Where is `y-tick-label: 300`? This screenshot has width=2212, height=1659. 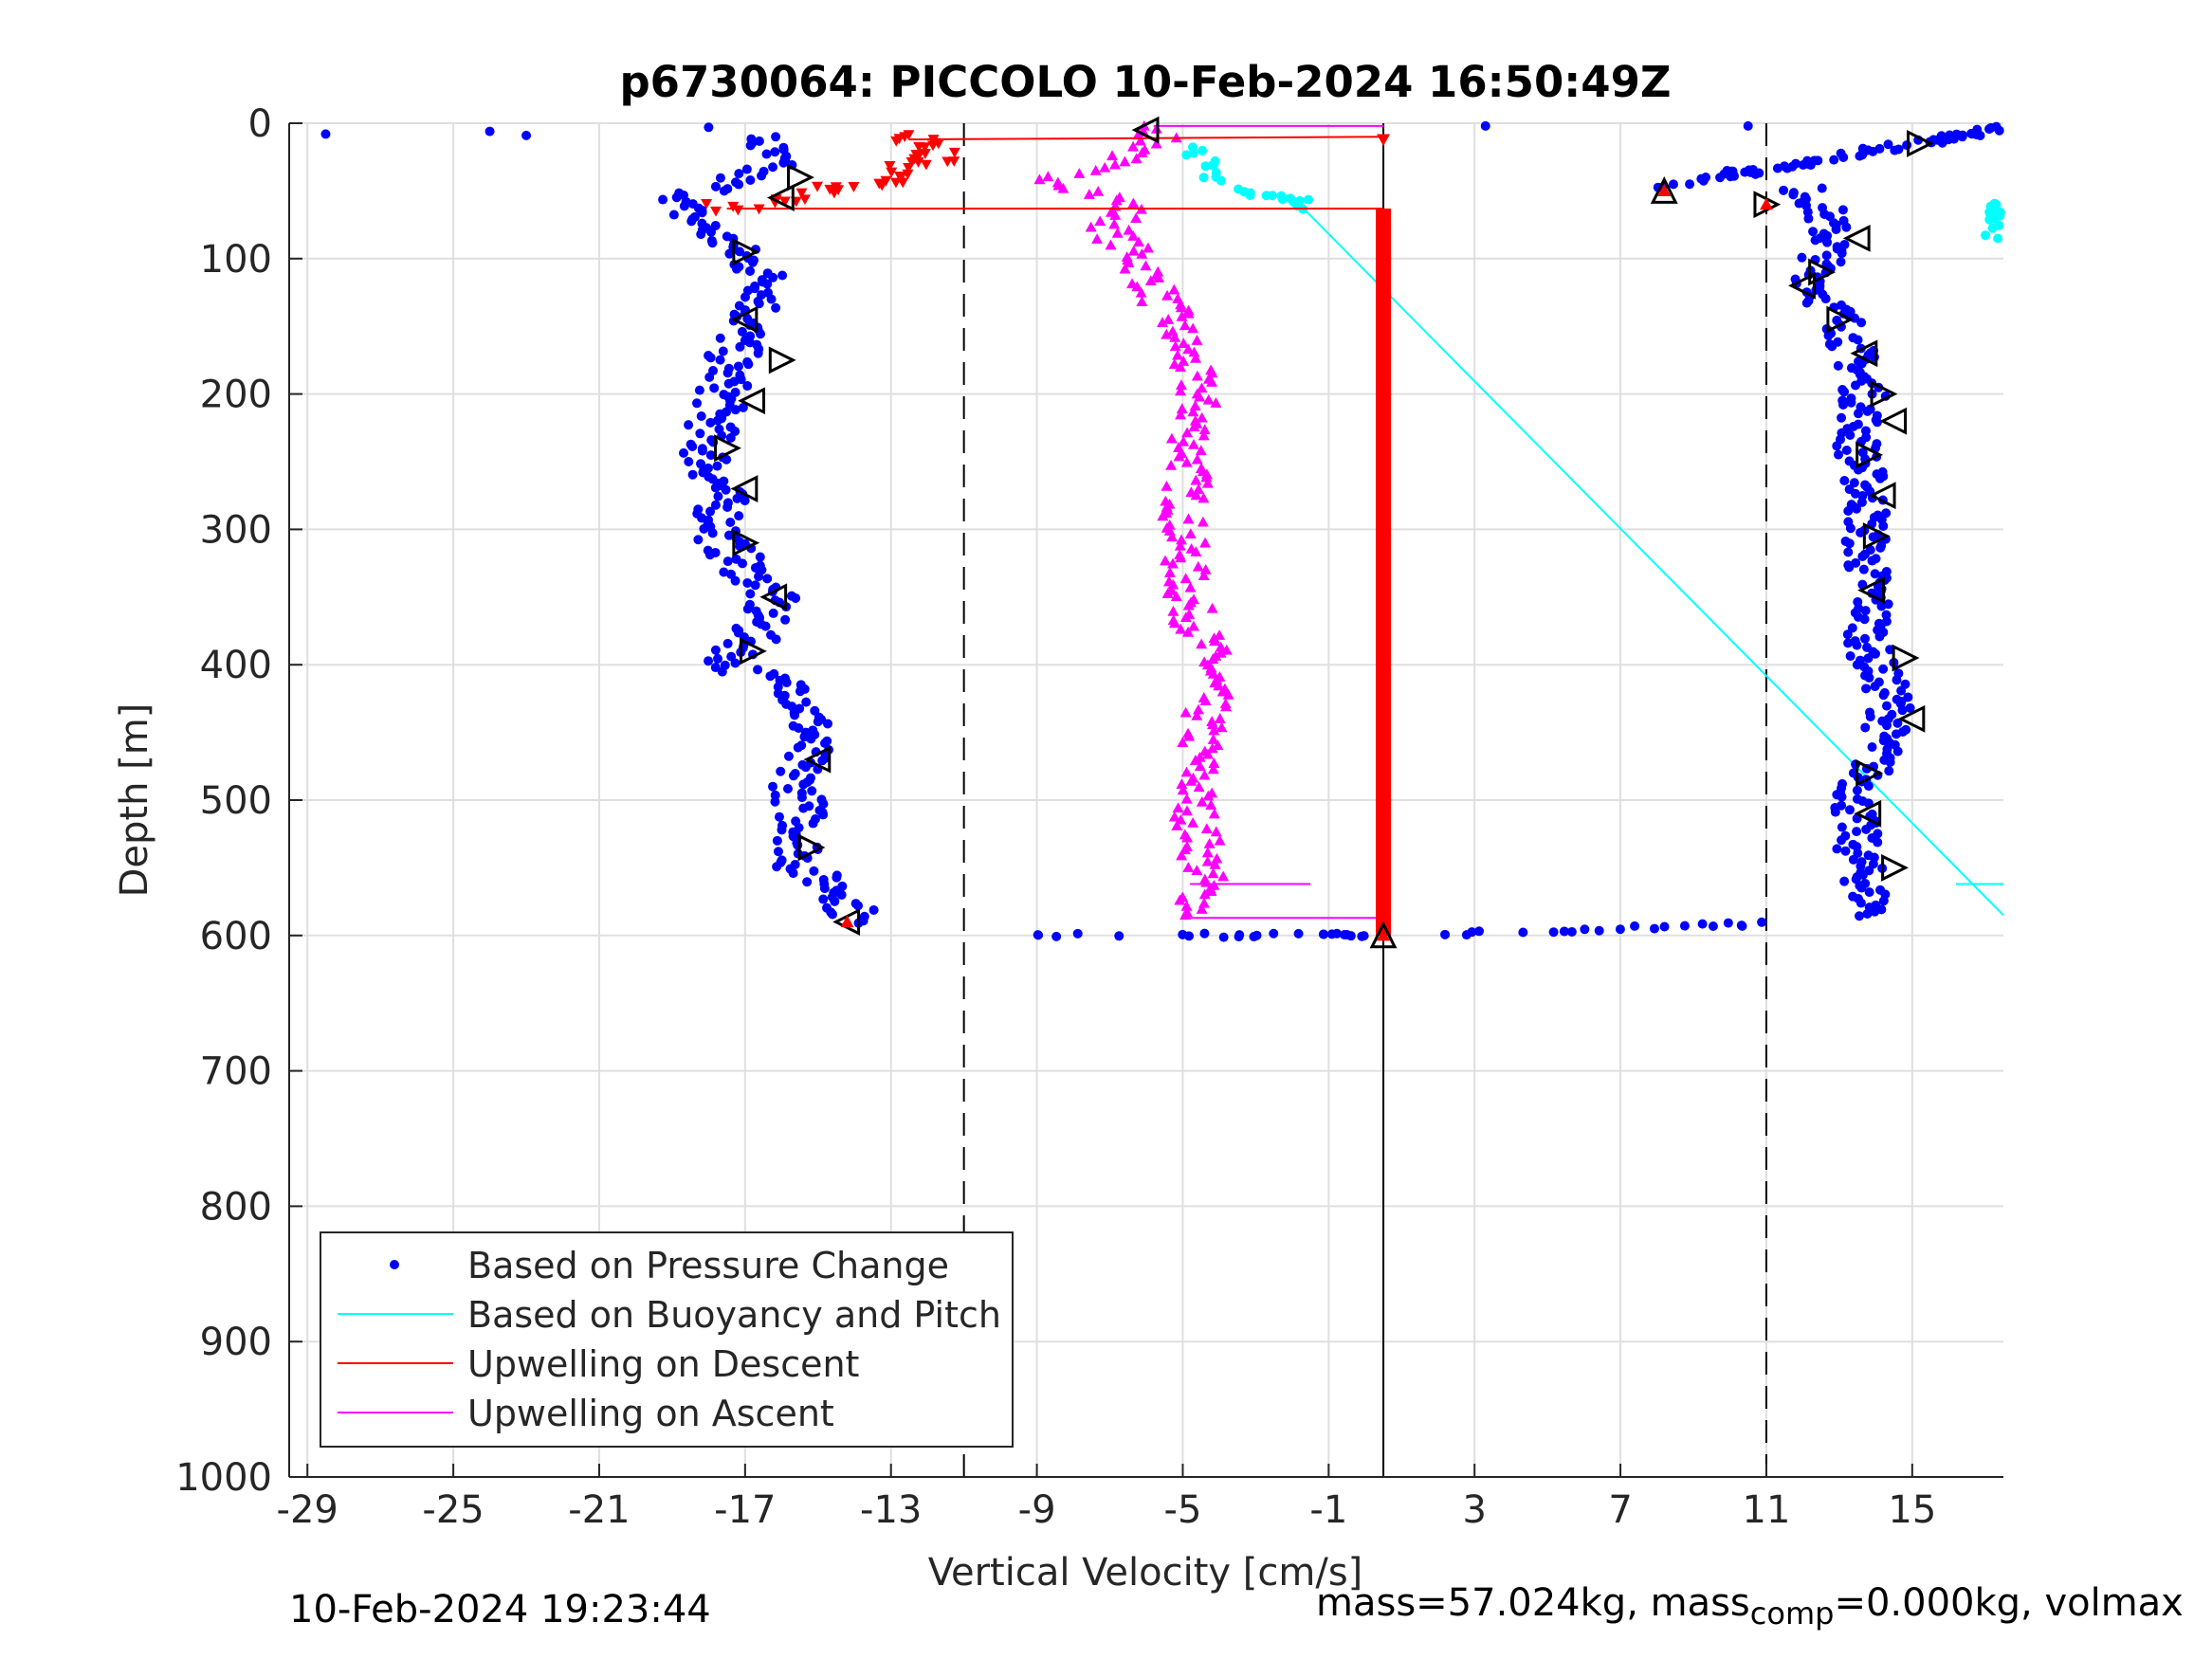 y-tick-label: 300 is located at coordinates (236, 530).